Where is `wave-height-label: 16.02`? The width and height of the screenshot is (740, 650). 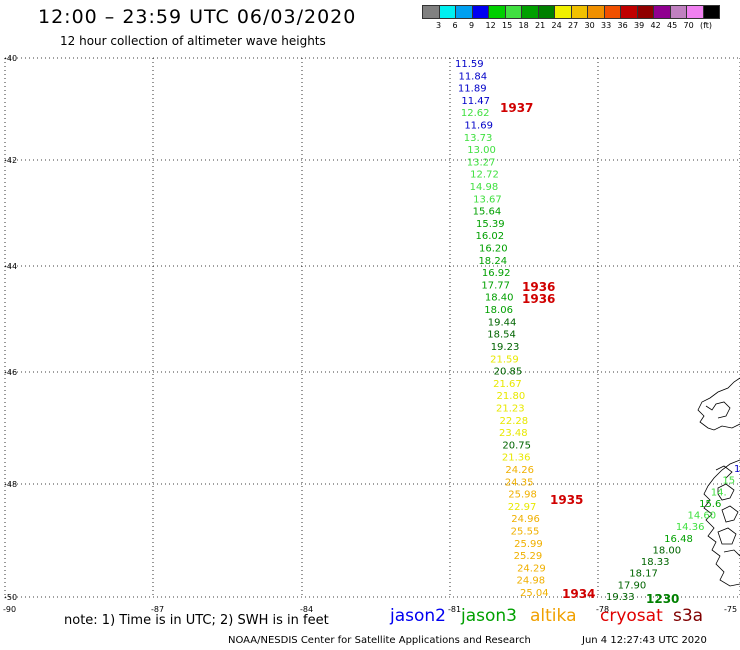
wave-height-label: 16.02 is located at coordinates (490, 236).